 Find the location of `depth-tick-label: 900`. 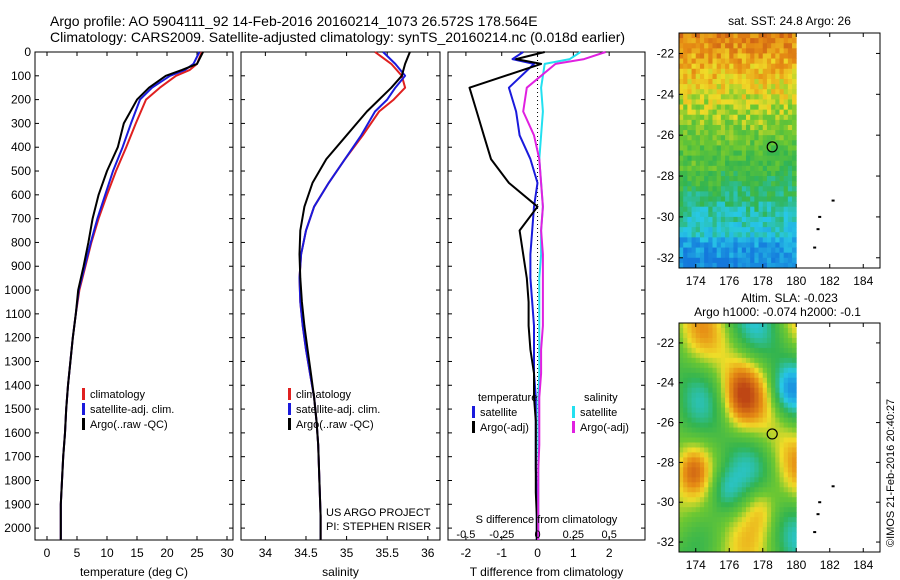

depth-tick-label: 900 is located at coordinates (21, 266).